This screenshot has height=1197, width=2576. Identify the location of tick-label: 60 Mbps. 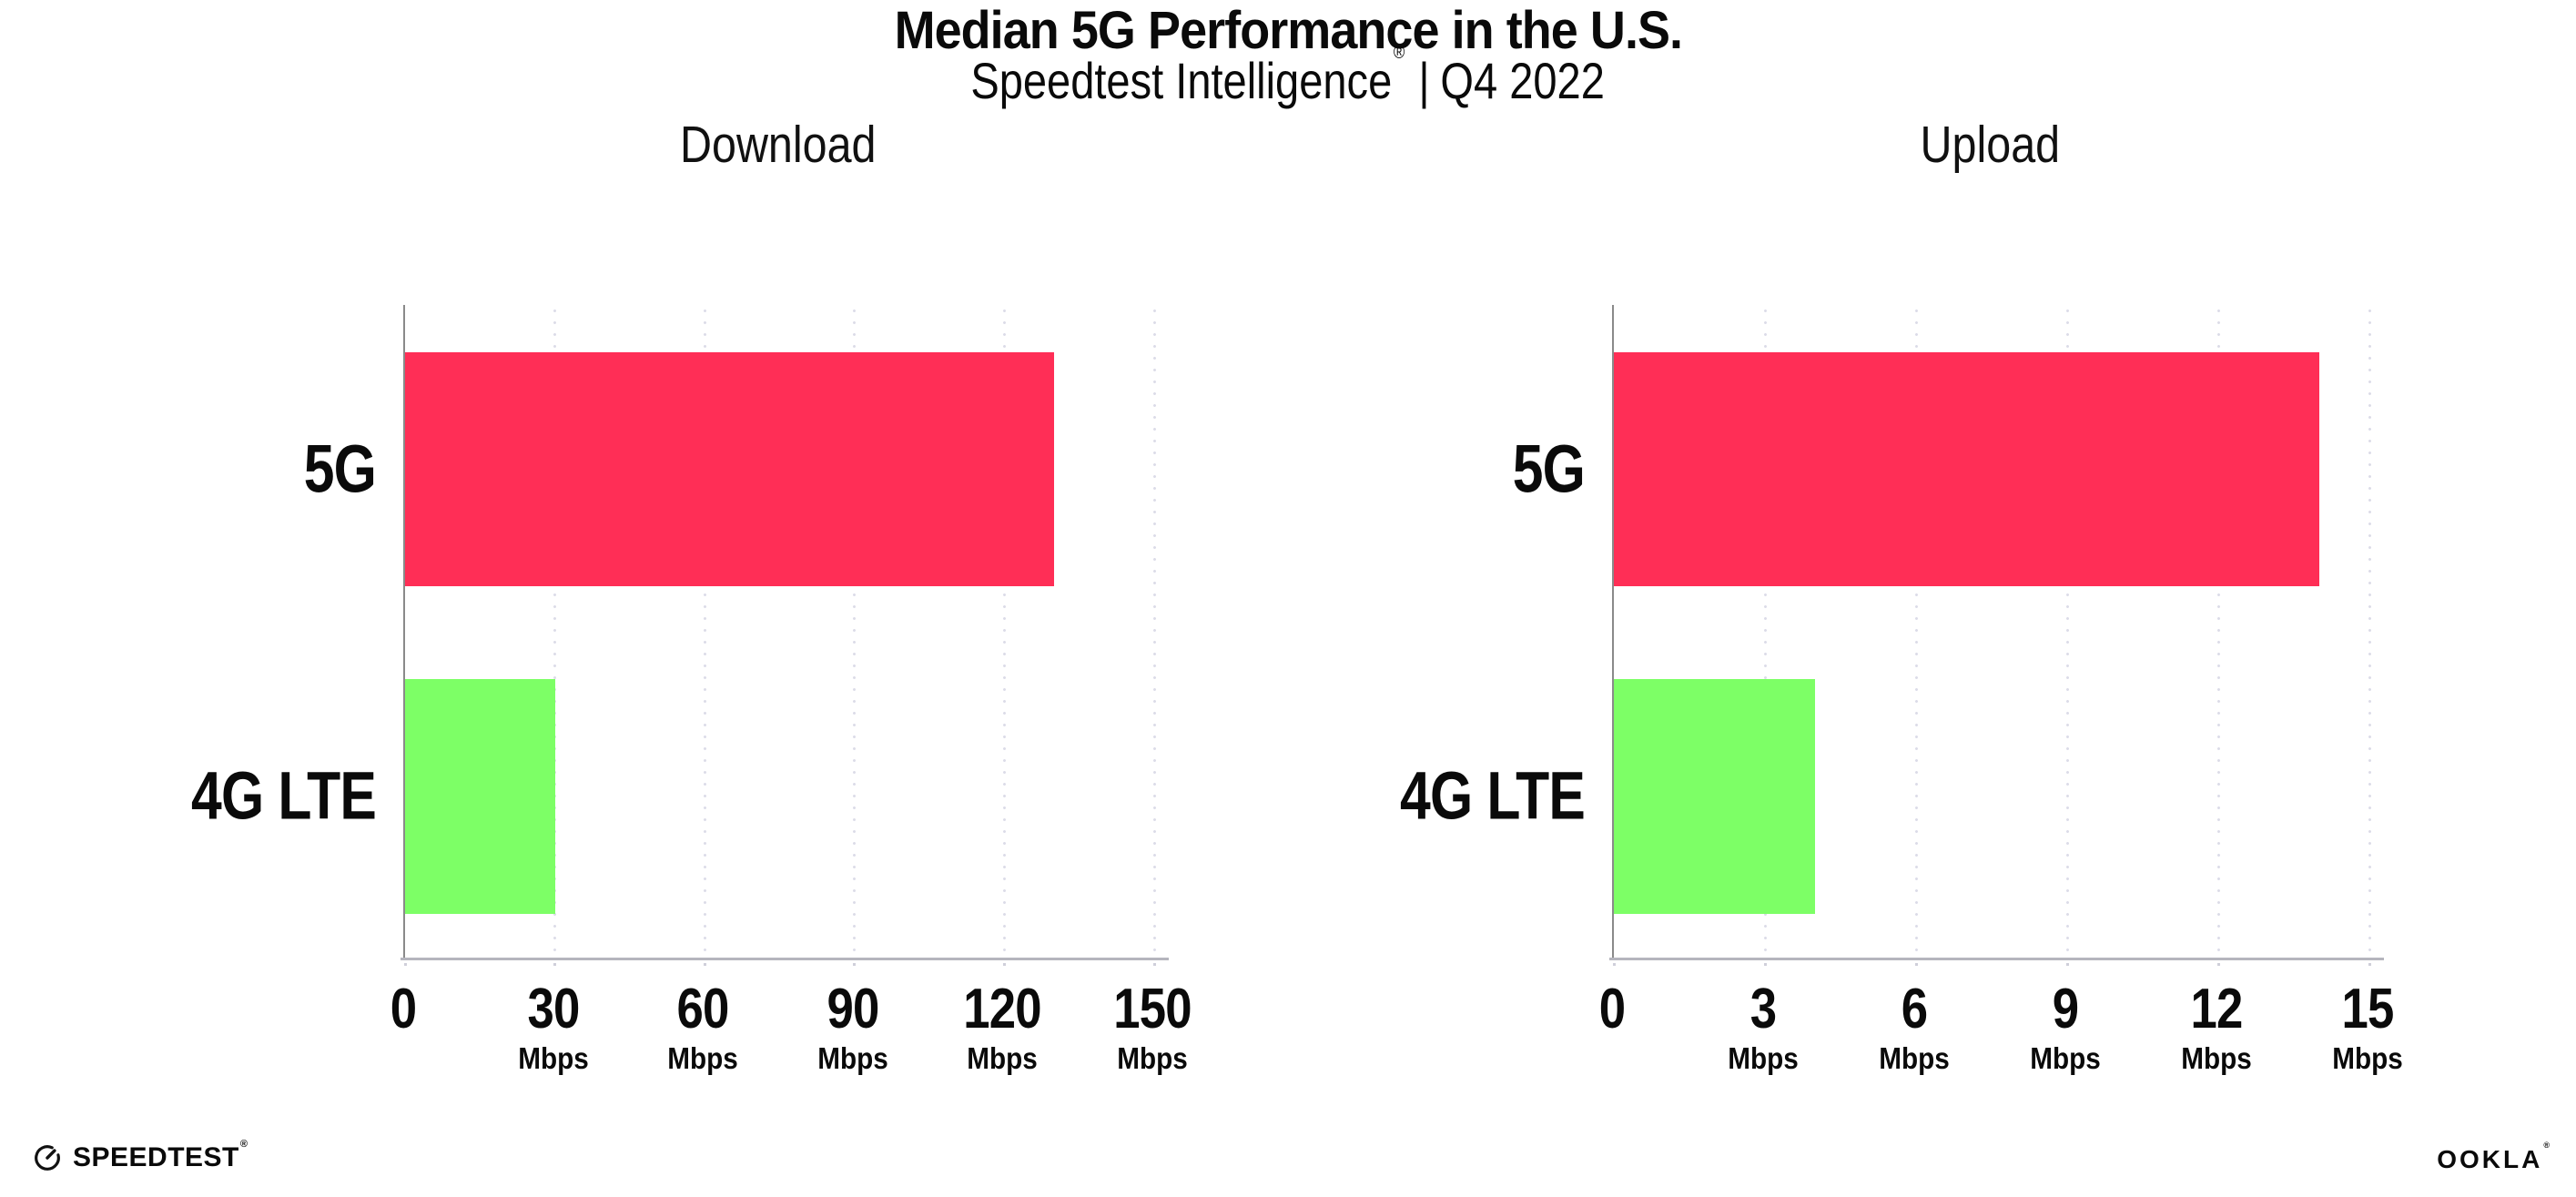
(703, 1027).